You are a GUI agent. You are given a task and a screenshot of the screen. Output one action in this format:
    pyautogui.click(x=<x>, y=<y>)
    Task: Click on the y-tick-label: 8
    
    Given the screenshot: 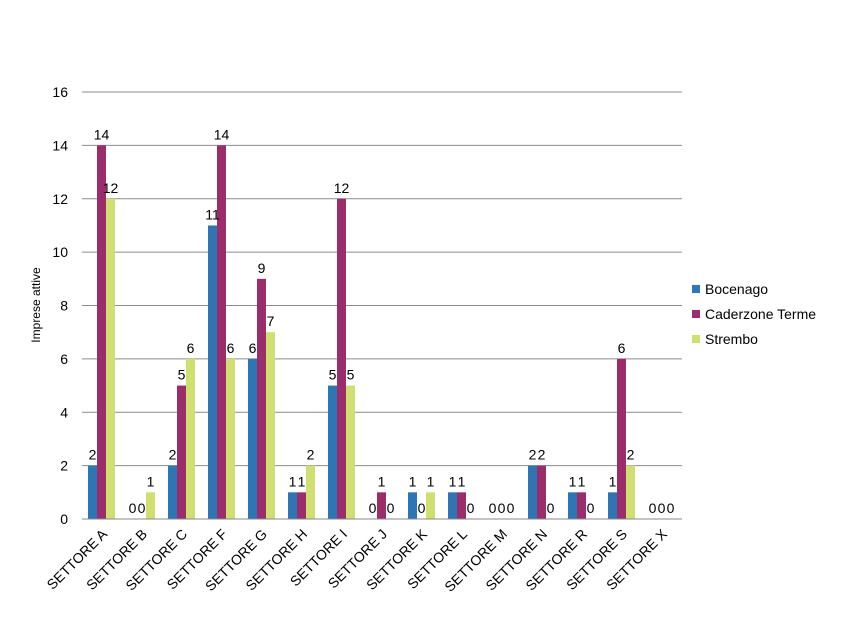 What is the action you would take?
    pyautogui.click(x=64, y=306)
    